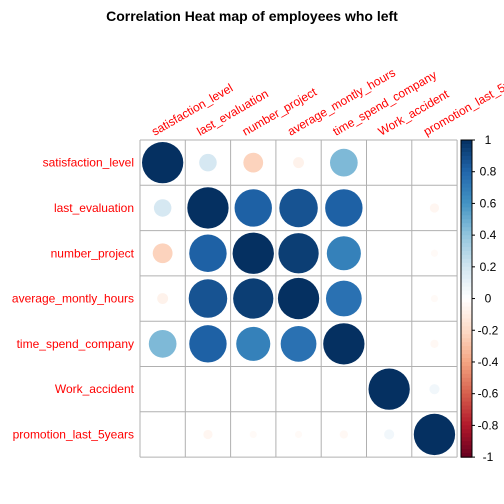  Describe the element at coordinates (488, 267) in the screenshot. I see `colorbar-tick-label: 0.2` at that location.